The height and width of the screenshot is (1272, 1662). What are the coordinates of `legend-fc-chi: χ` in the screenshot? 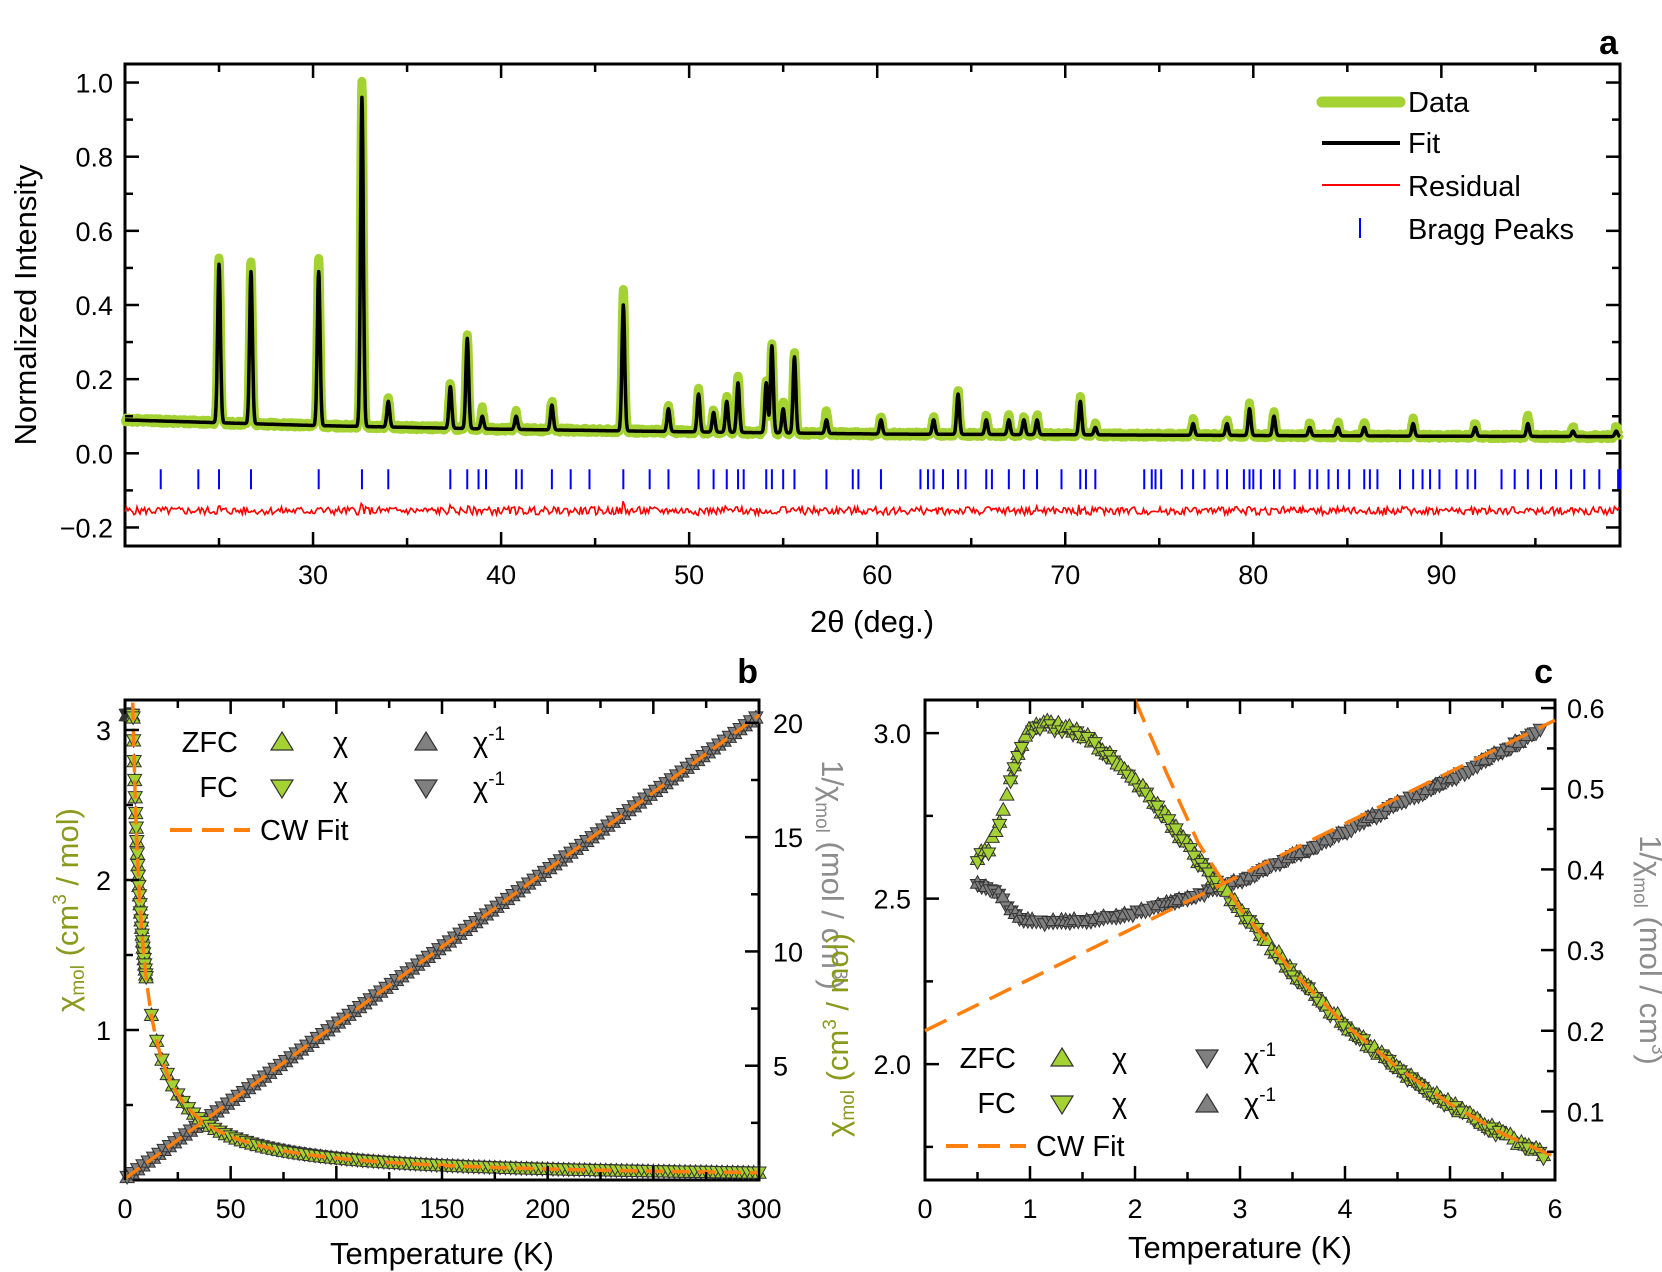 It's located at (340, 788).